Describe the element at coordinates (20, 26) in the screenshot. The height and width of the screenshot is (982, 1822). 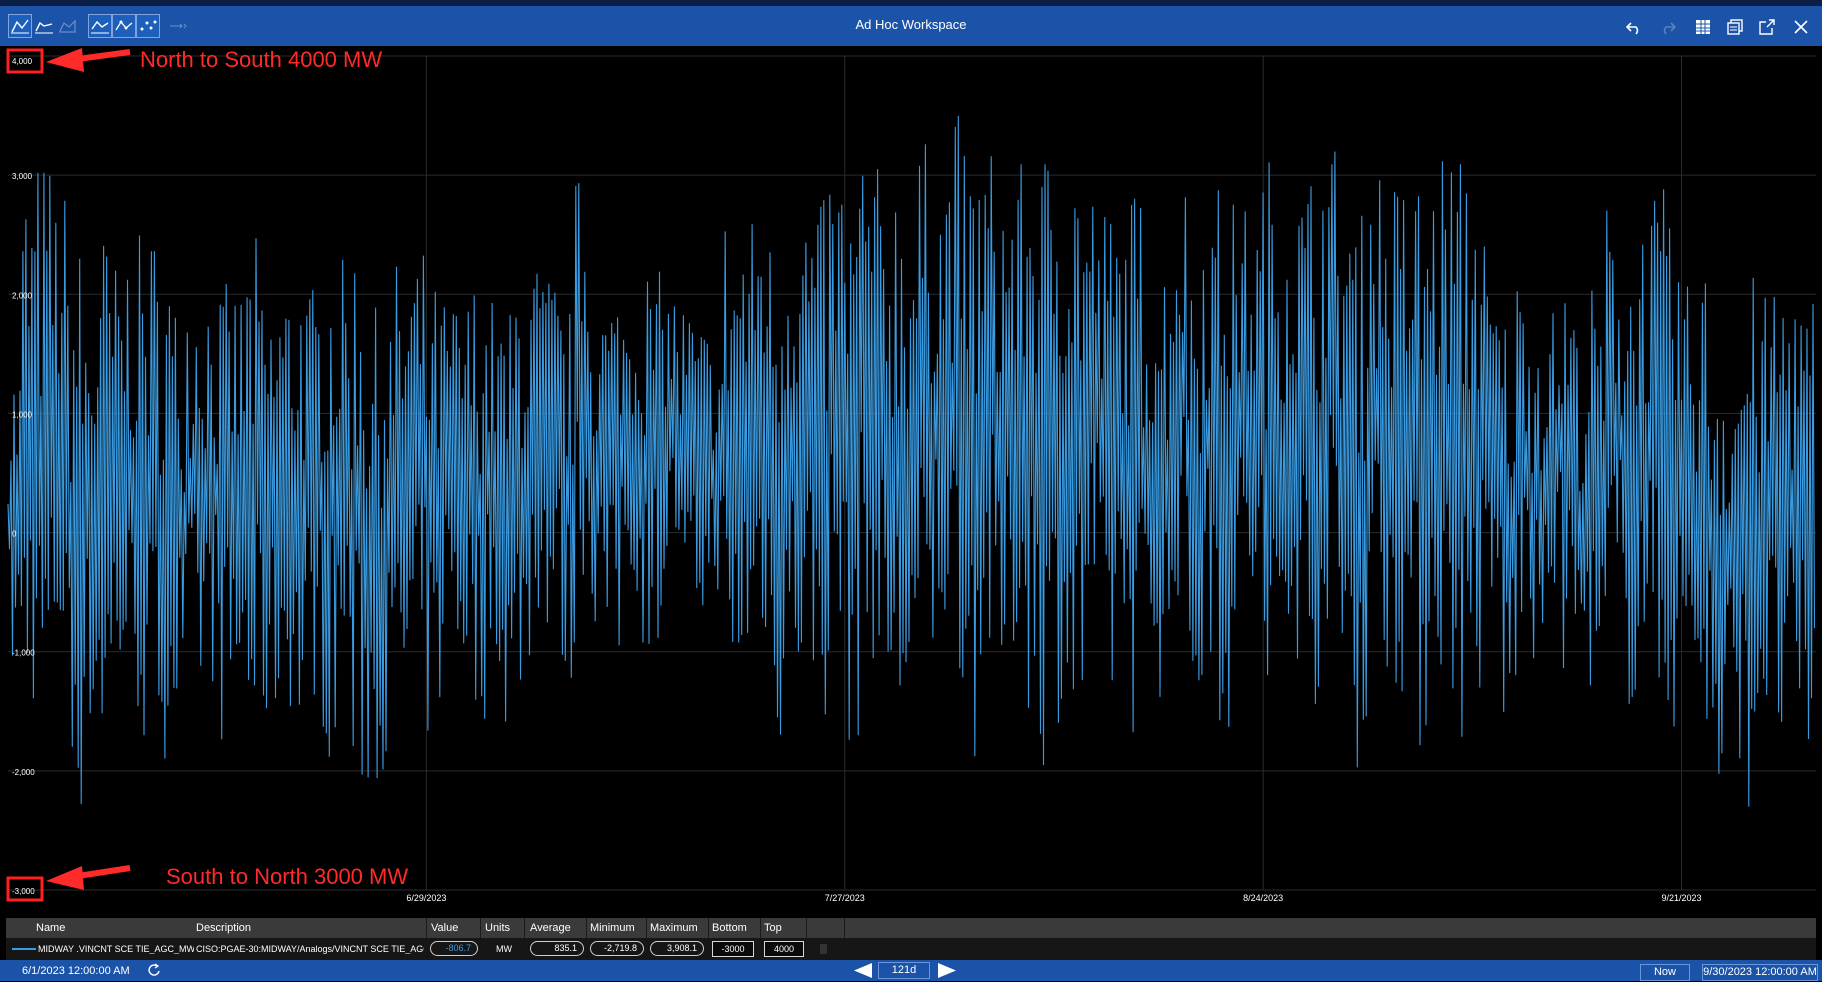
I see `line-chart-icon` at that location.